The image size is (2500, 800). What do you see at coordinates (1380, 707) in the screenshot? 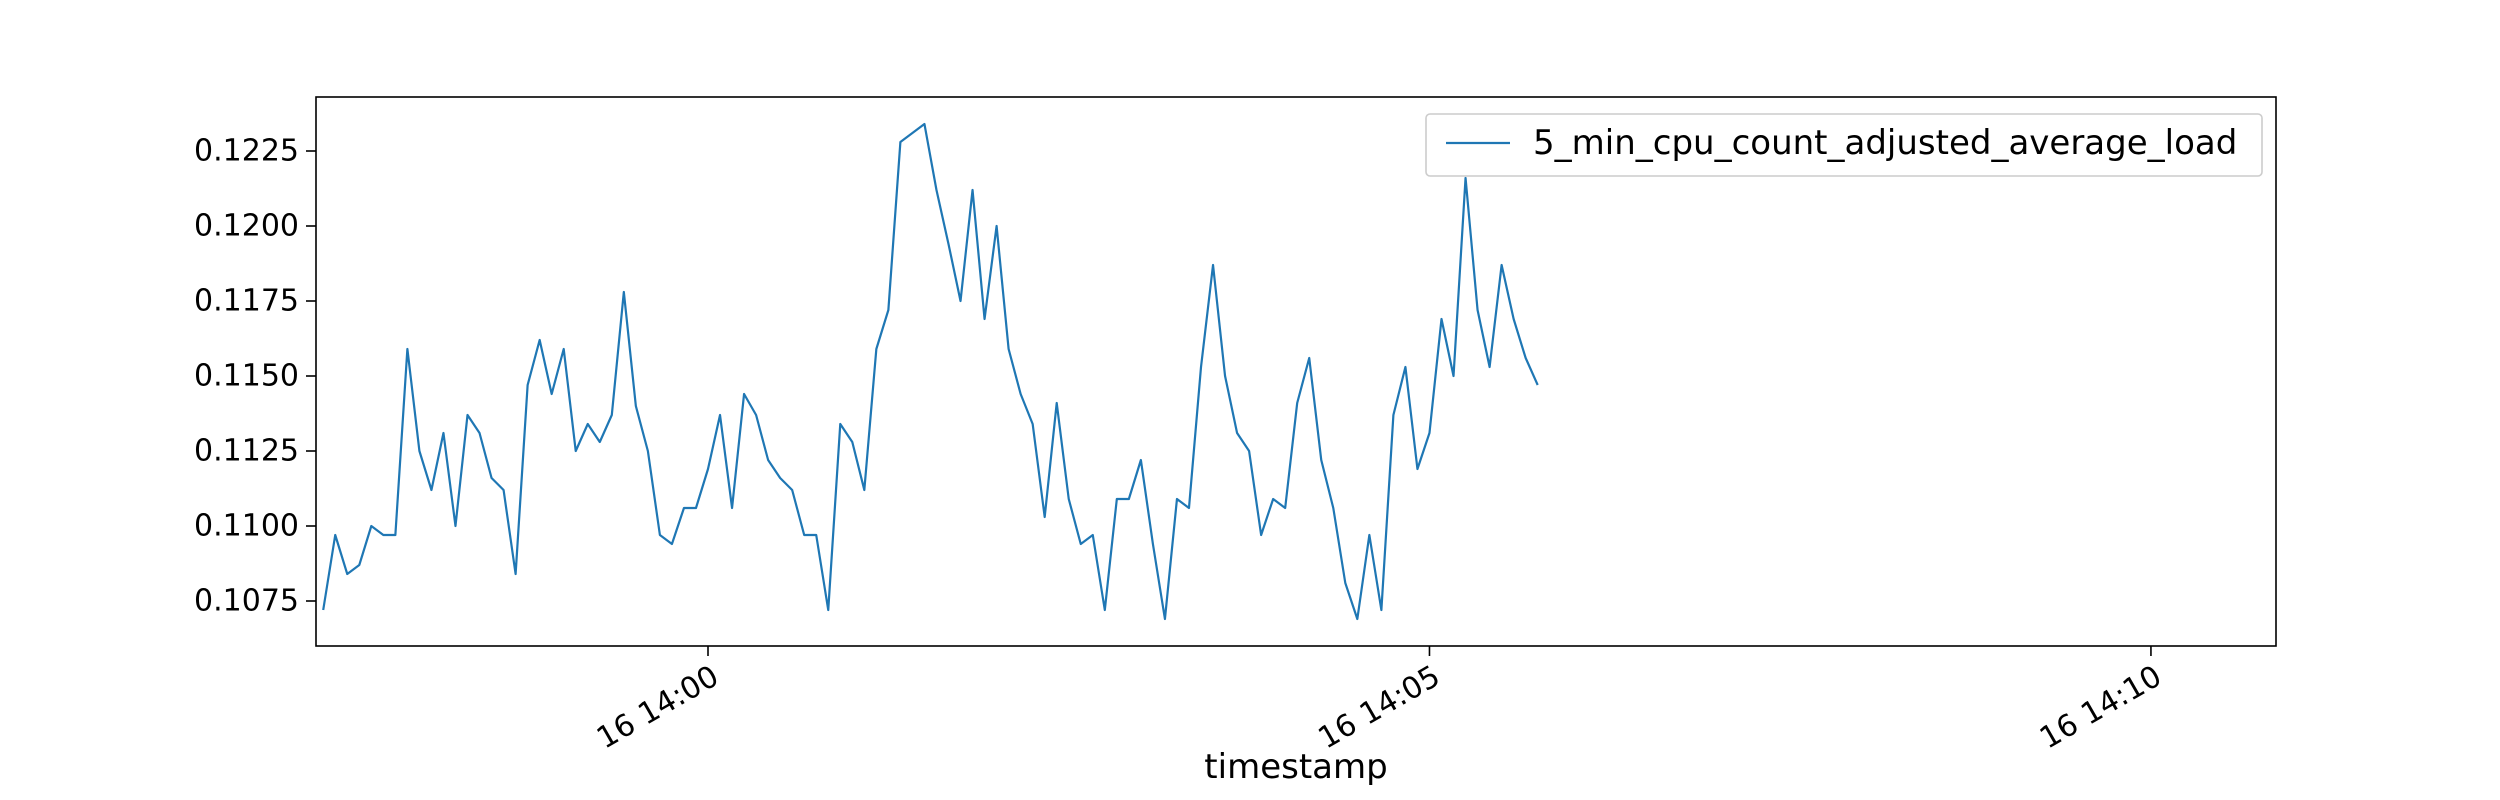
I see `x-tick-label: 16 14:05` at bounding box center [1380, 707].